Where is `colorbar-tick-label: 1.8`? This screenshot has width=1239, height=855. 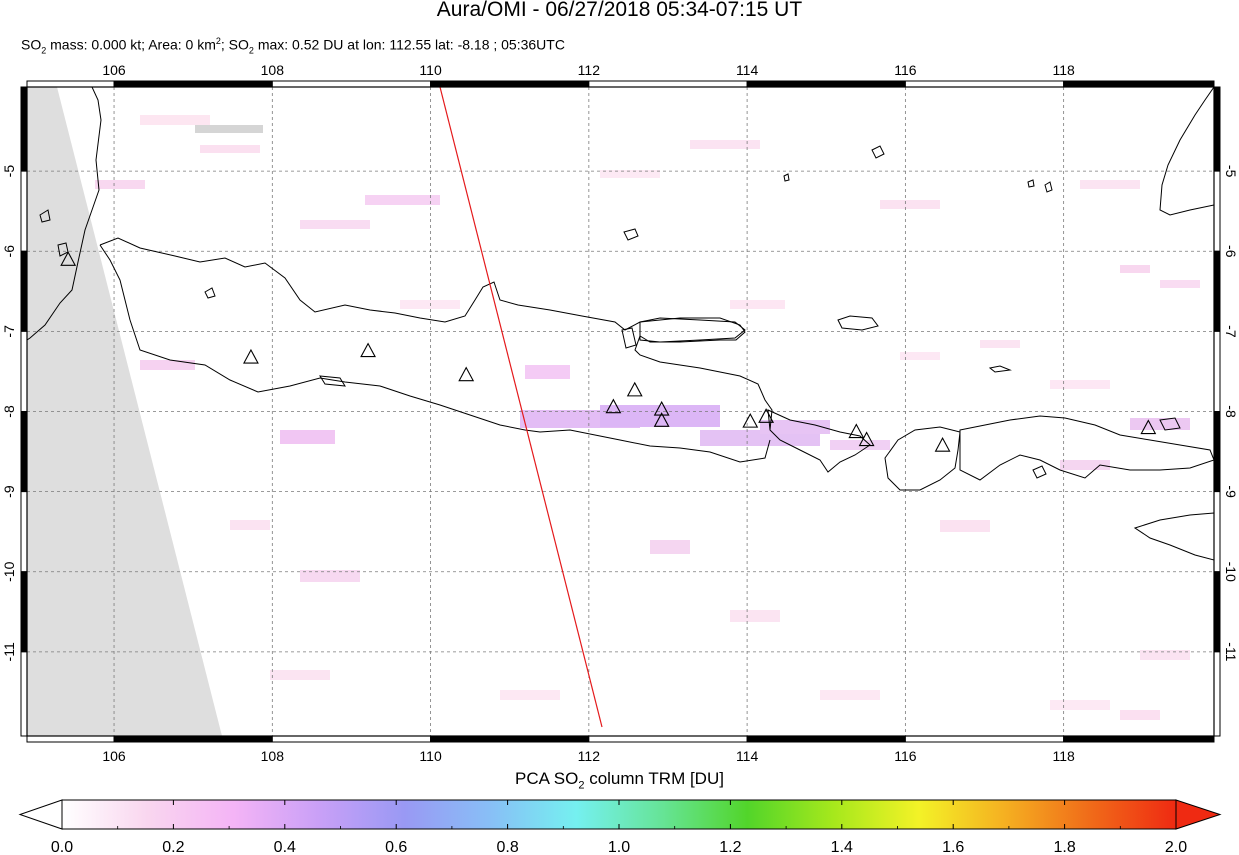 colorbar-tick-label: 1.8 is located at coordinates (1064, 847).